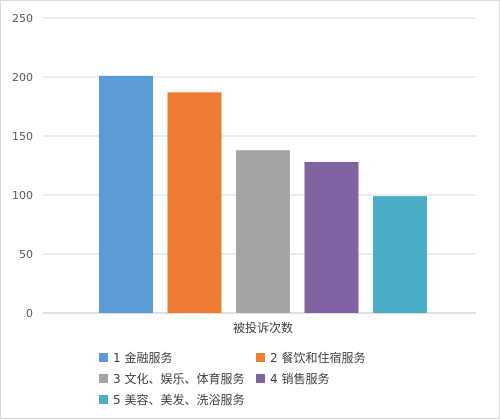  I want to click on legend-item-5: 5 美容、美发、洗浴服务, so click(171, 399).